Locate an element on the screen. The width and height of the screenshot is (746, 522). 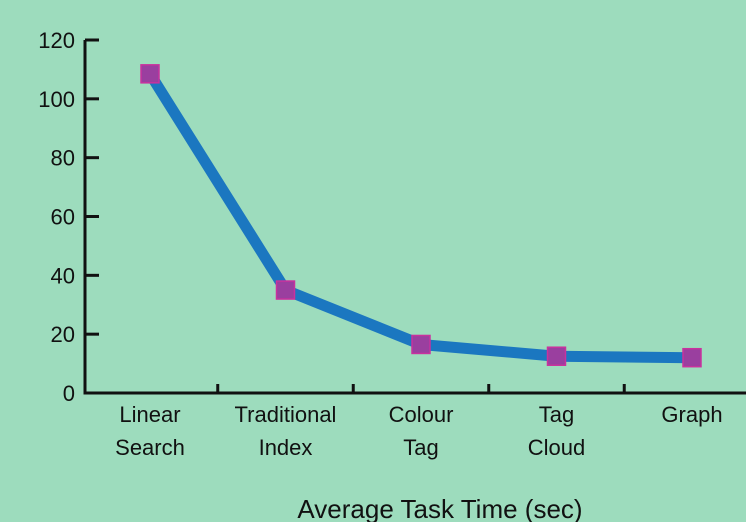
x-tick-label: Linear Search is located at coordinates (150, 431).